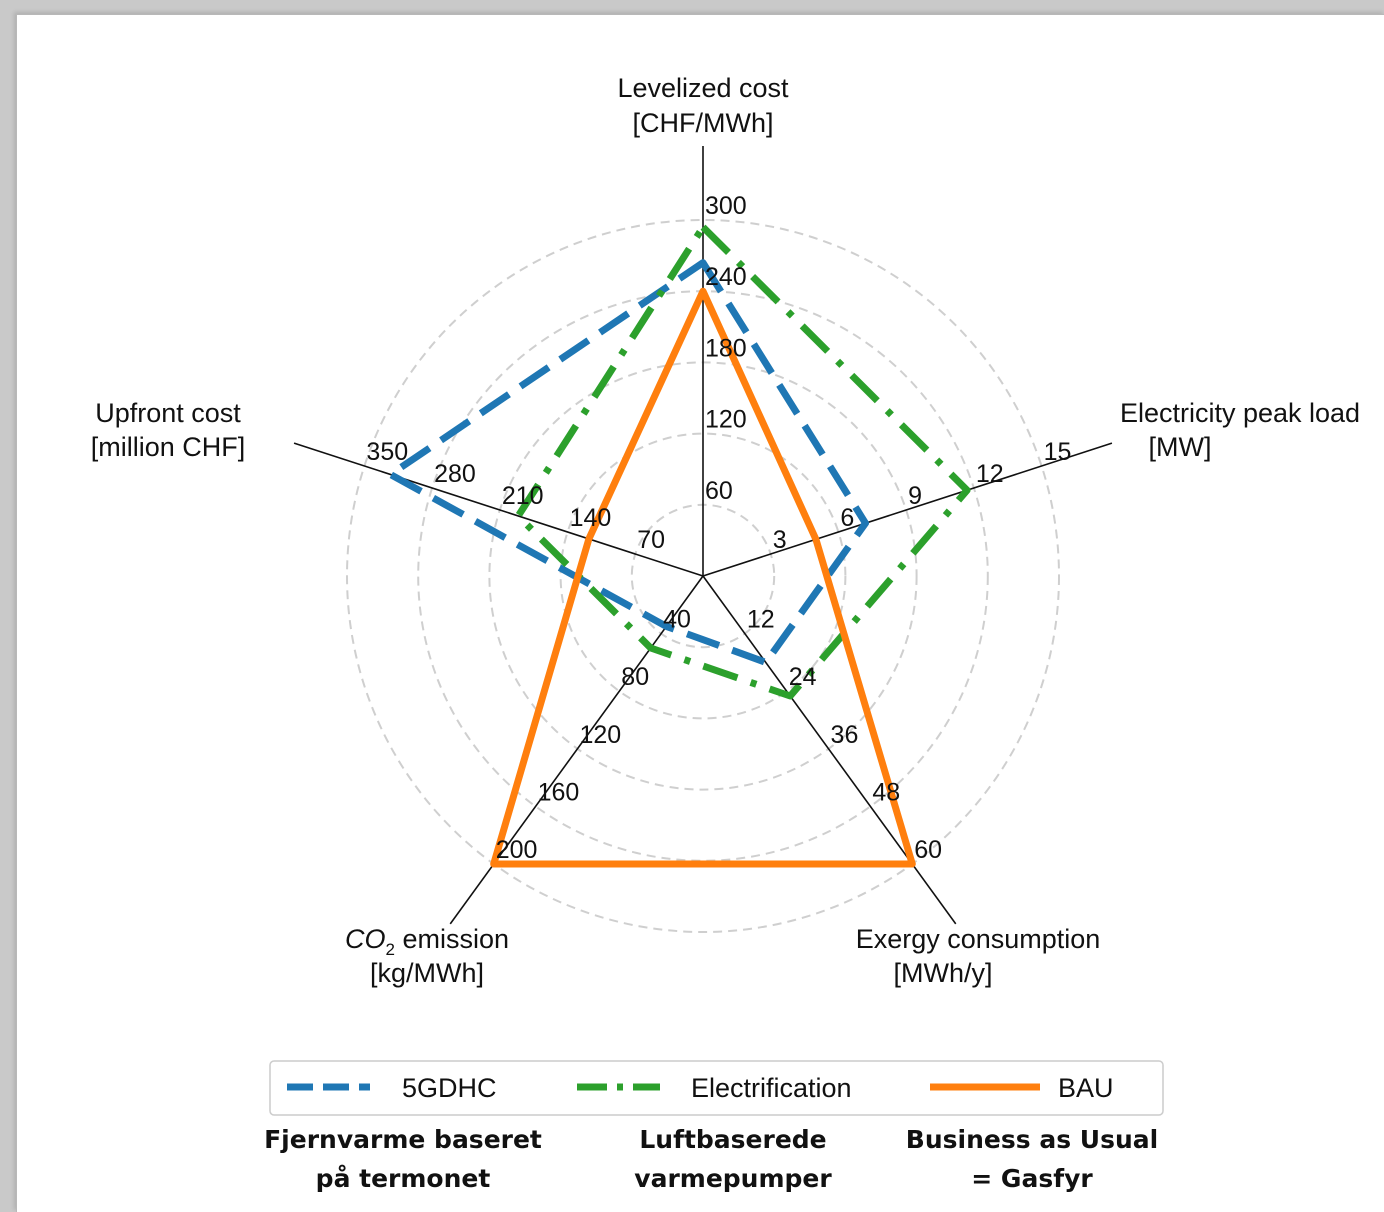  Describe the element at coordinates (403, 1139) in the screenshot. I see `caption-5gdhc-line1: Fjernvarme baseret` at that location.